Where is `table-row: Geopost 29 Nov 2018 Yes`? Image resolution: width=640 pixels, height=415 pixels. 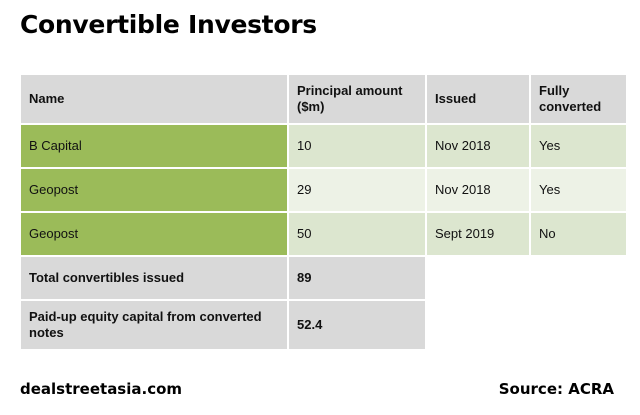 table-row: Geopost 29 Nov 2018 Yes is located at coordinates (323, 190).